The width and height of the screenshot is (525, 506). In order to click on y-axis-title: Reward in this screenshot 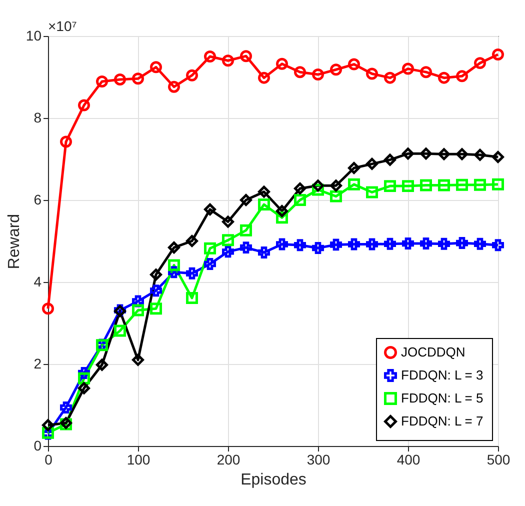, I will do `click(14, 242)`.